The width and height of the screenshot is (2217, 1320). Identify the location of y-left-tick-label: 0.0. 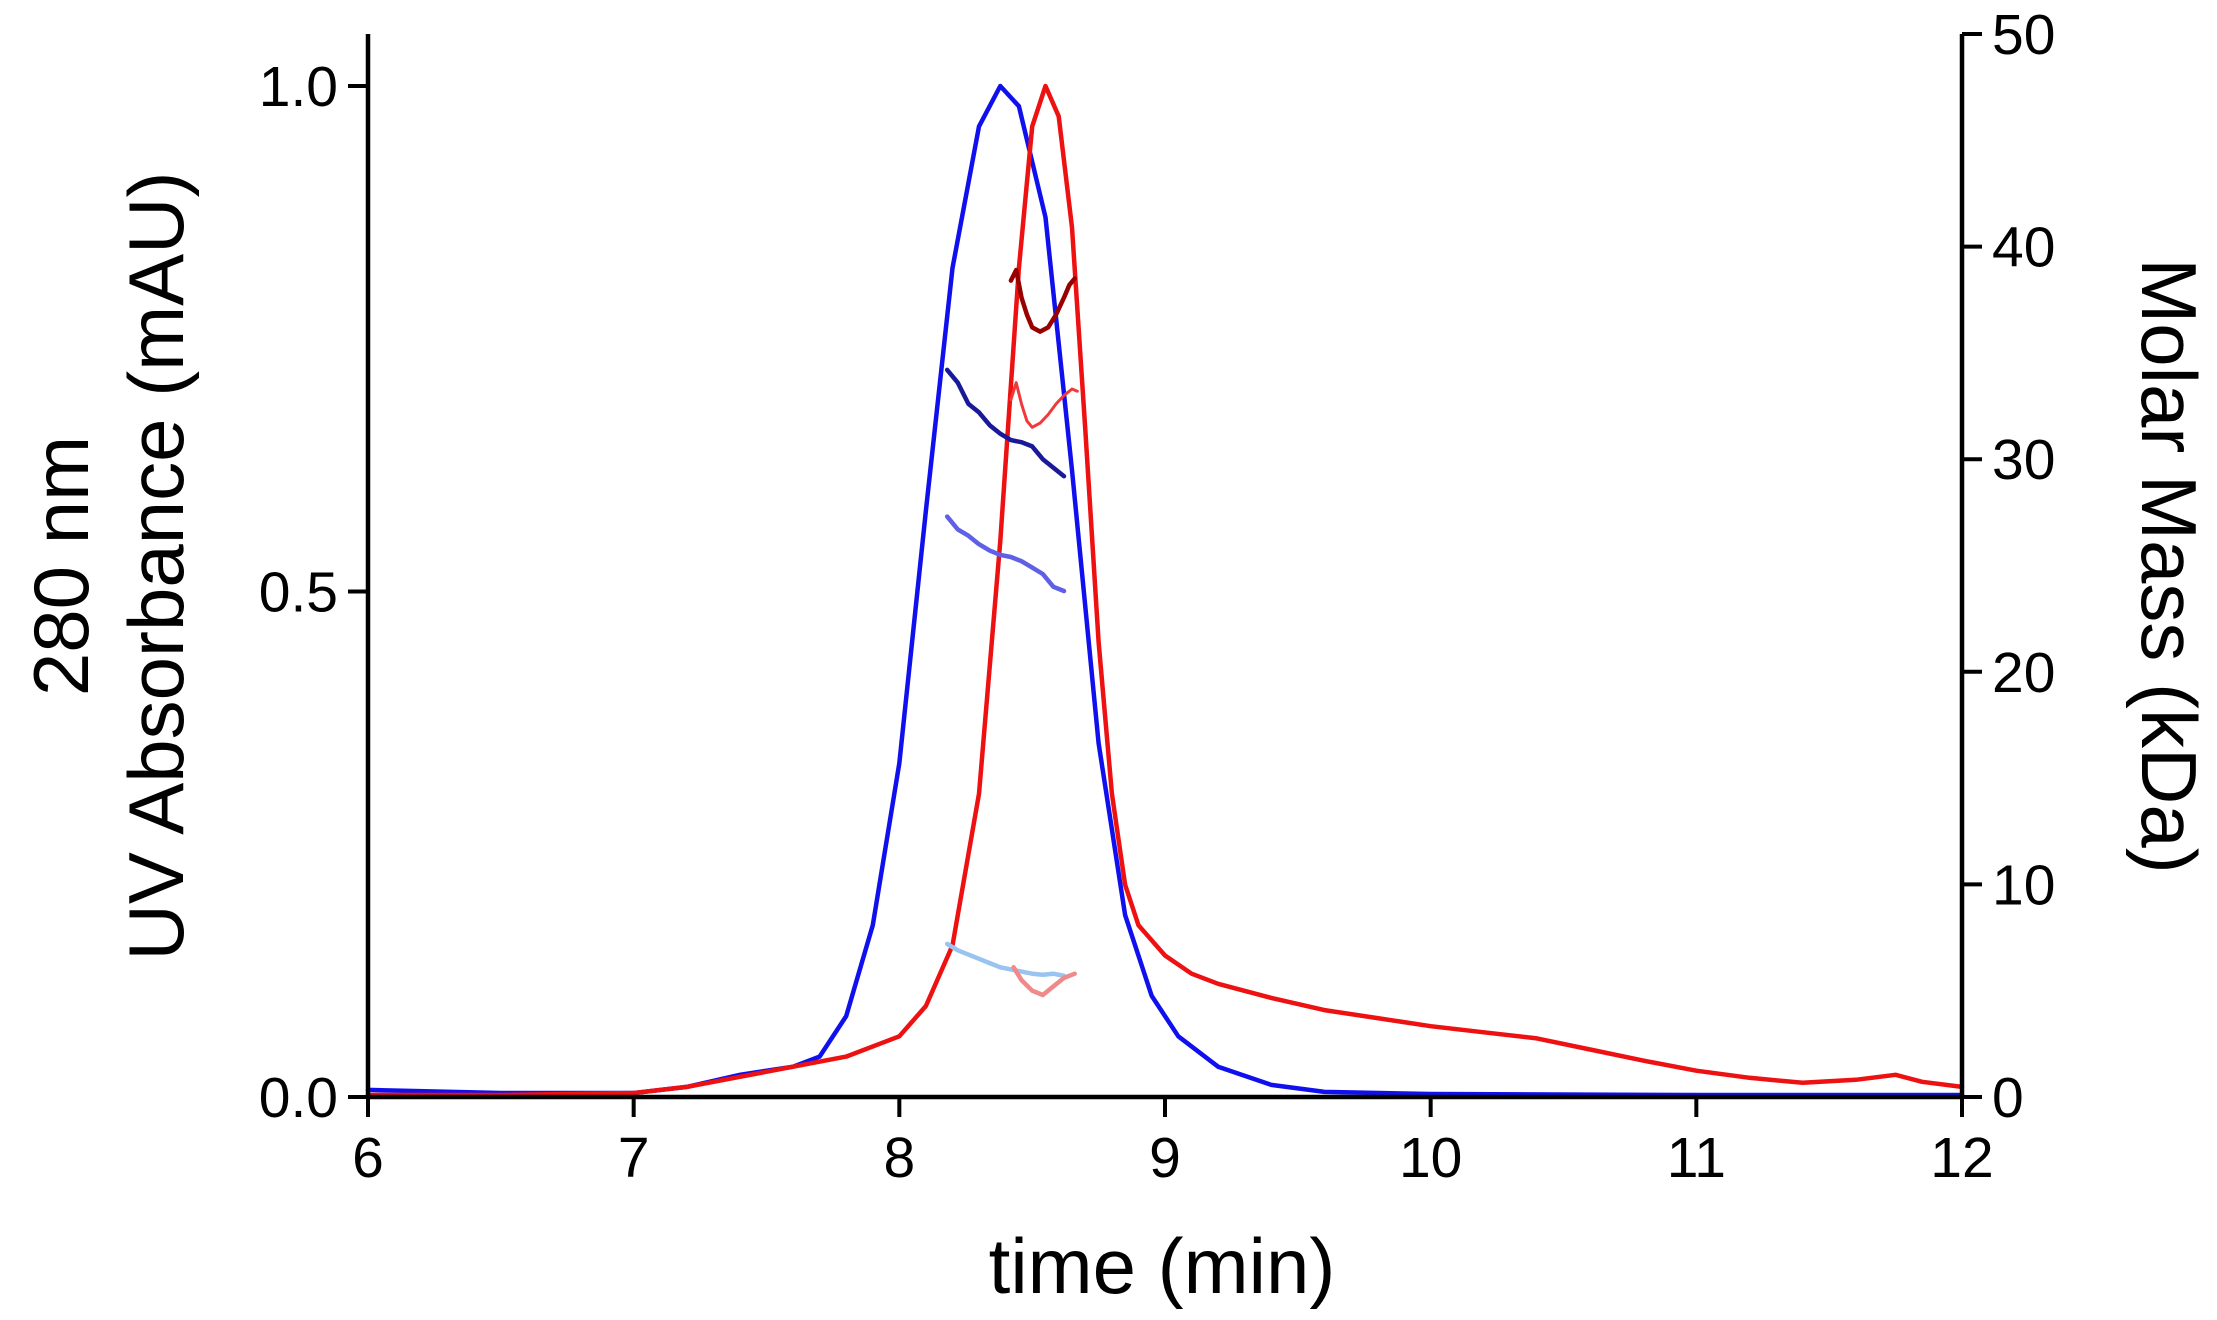
(298, 1098).